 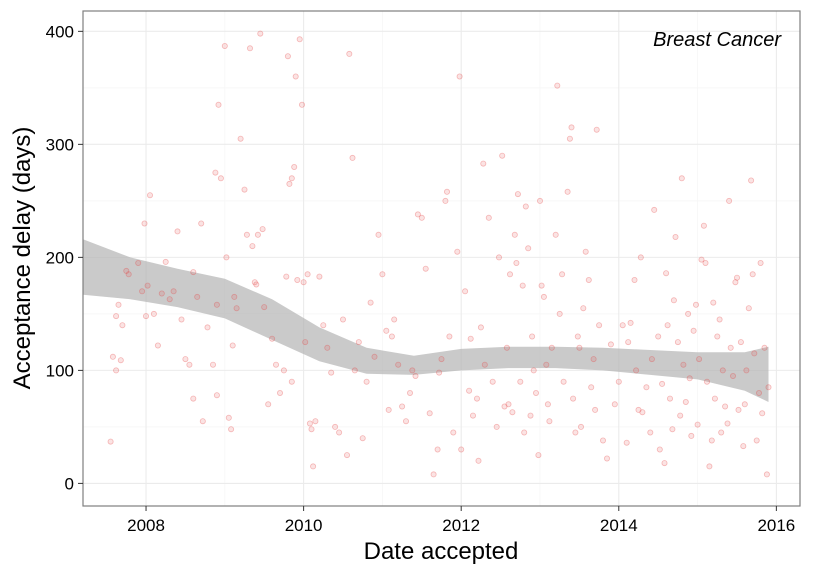 What do you see at coordinates (22, 258) in the screenshot?
I see `y-axis-title: Acceptance delay (days)` at bounding box center [22, 258].